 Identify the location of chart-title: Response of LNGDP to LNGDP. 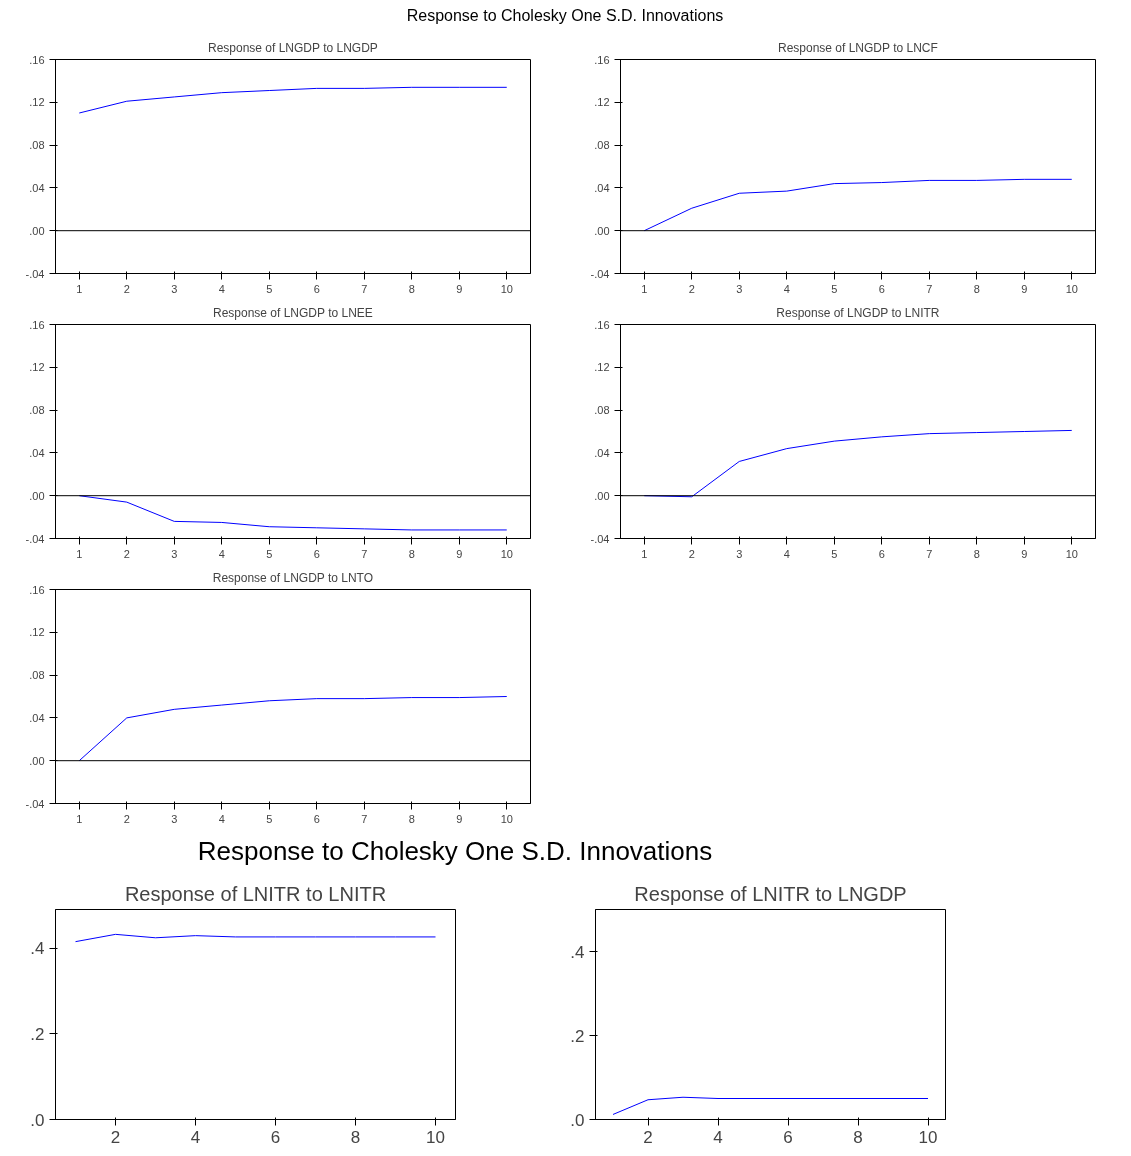
(292, 47).